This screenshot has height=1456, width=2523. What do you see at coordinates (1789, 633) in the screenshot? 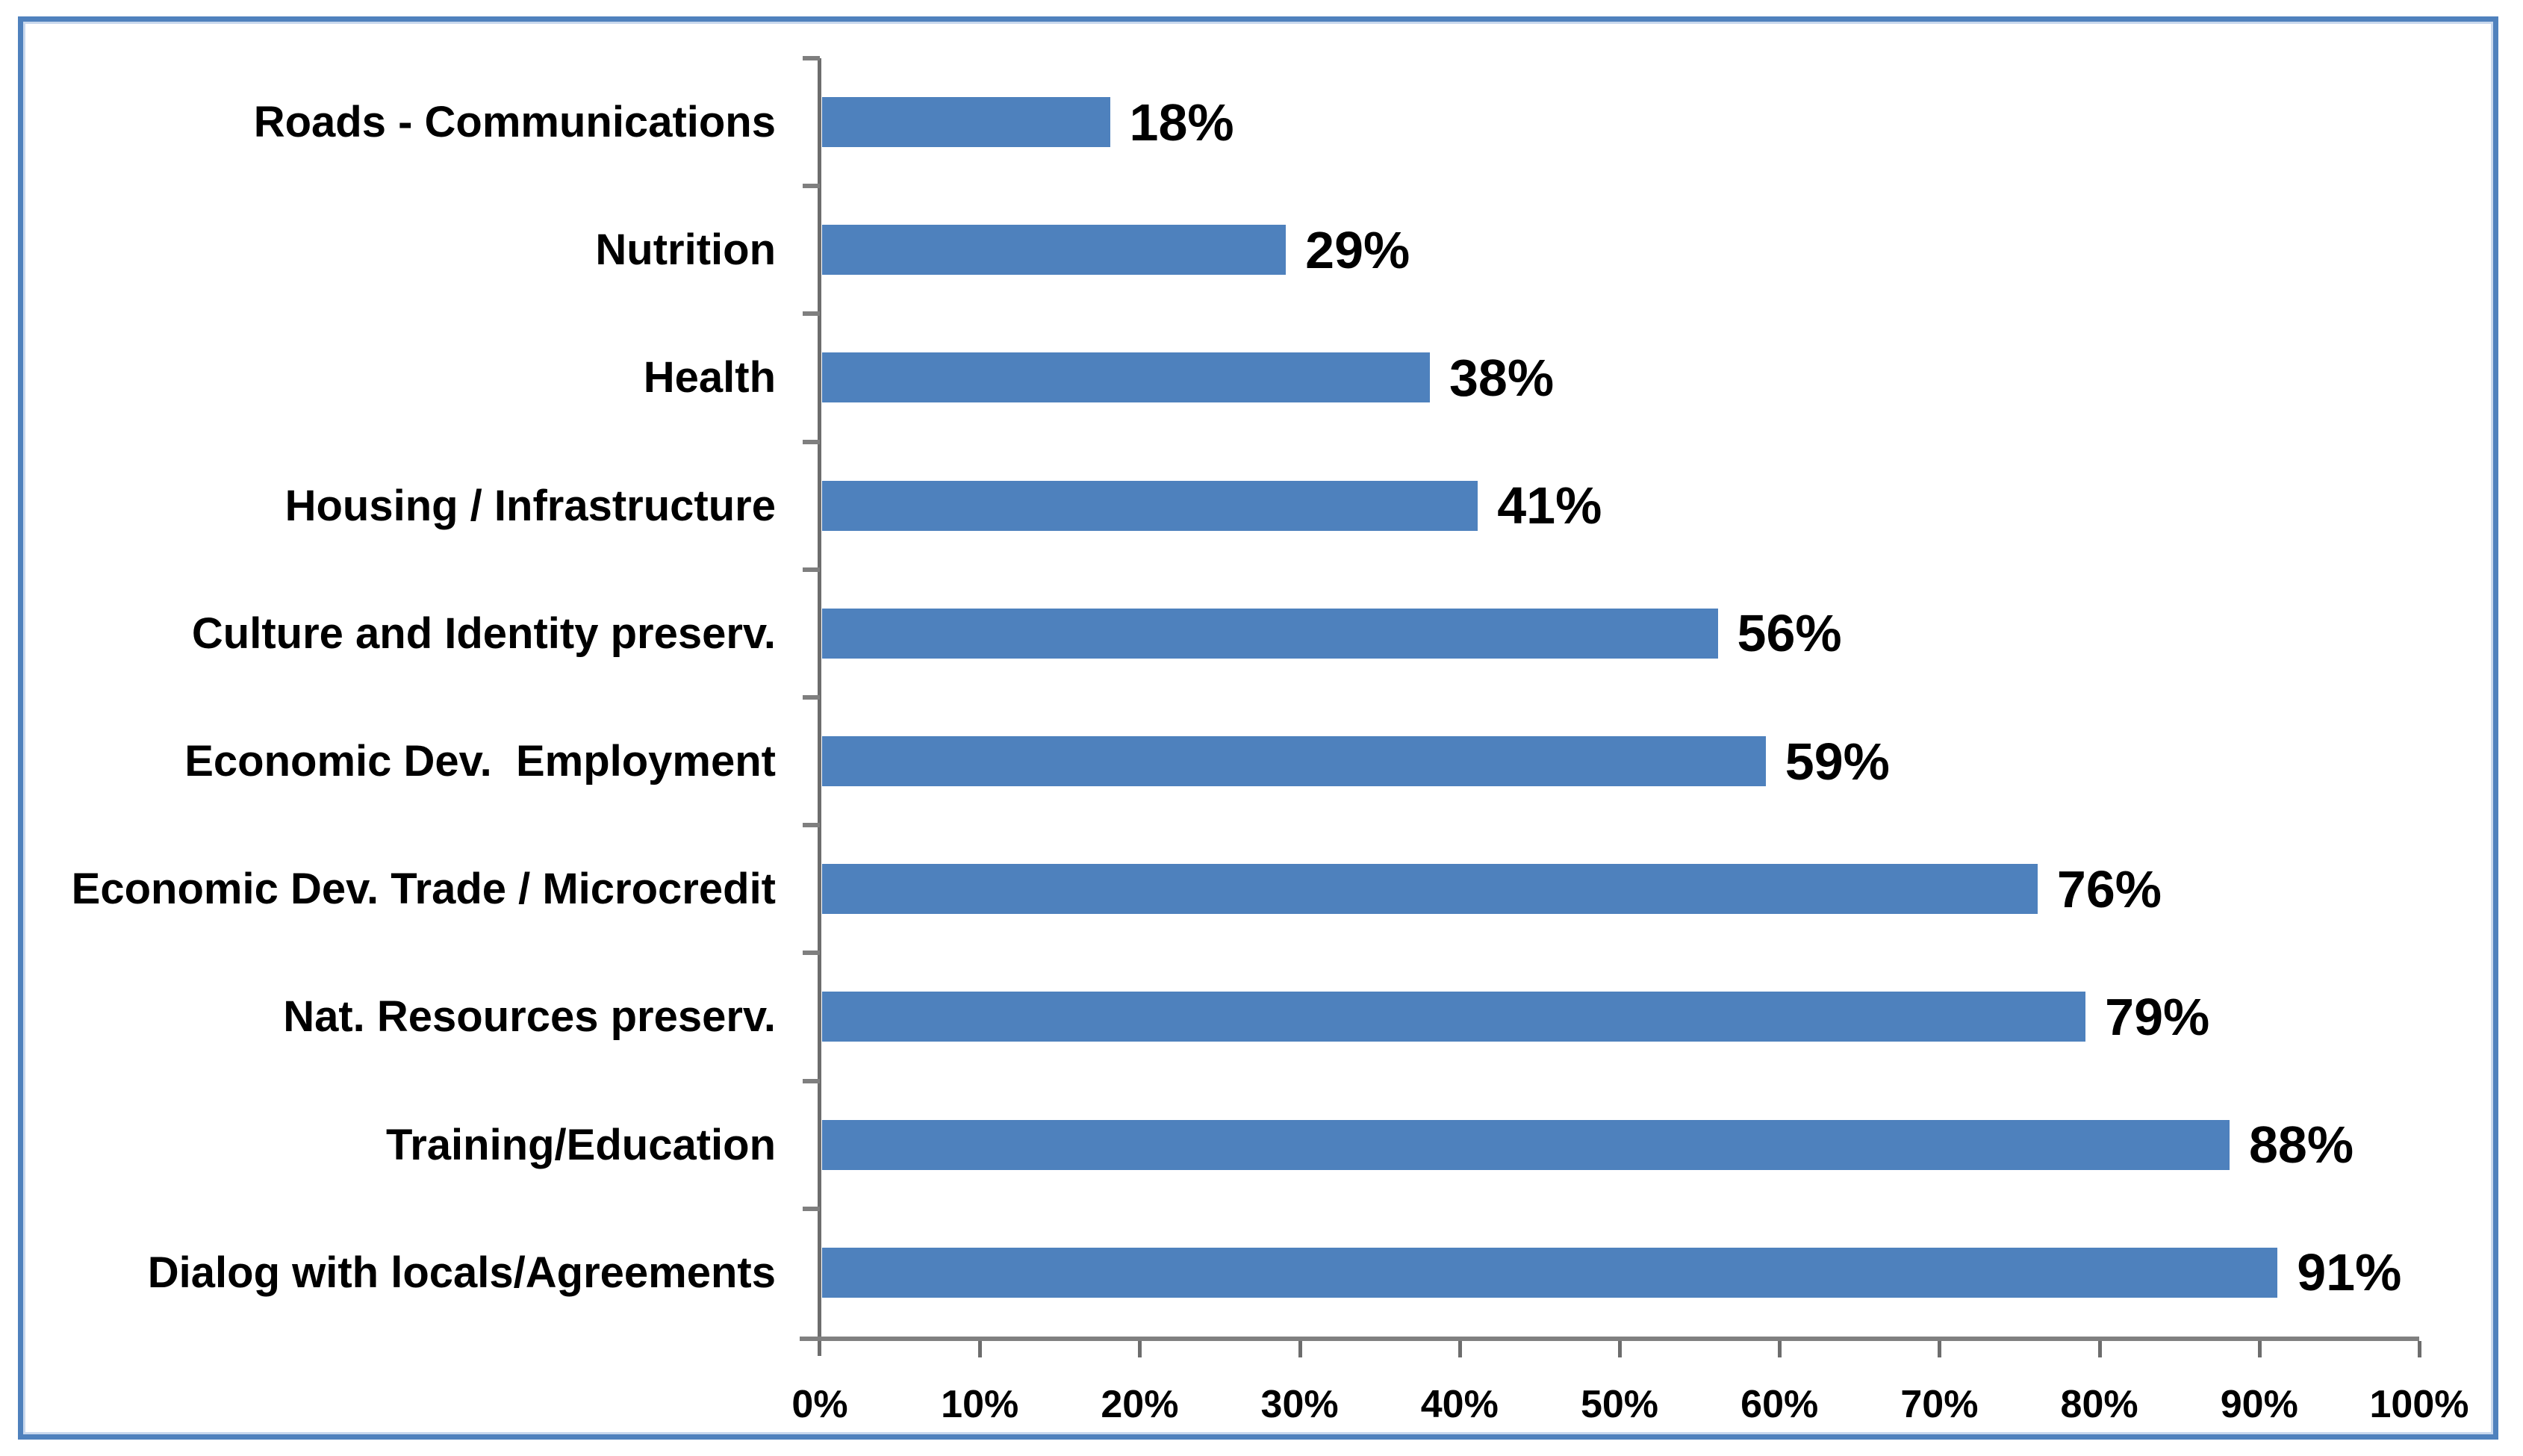
I see `value-label: 56%` at bounding box center [1789, 633].